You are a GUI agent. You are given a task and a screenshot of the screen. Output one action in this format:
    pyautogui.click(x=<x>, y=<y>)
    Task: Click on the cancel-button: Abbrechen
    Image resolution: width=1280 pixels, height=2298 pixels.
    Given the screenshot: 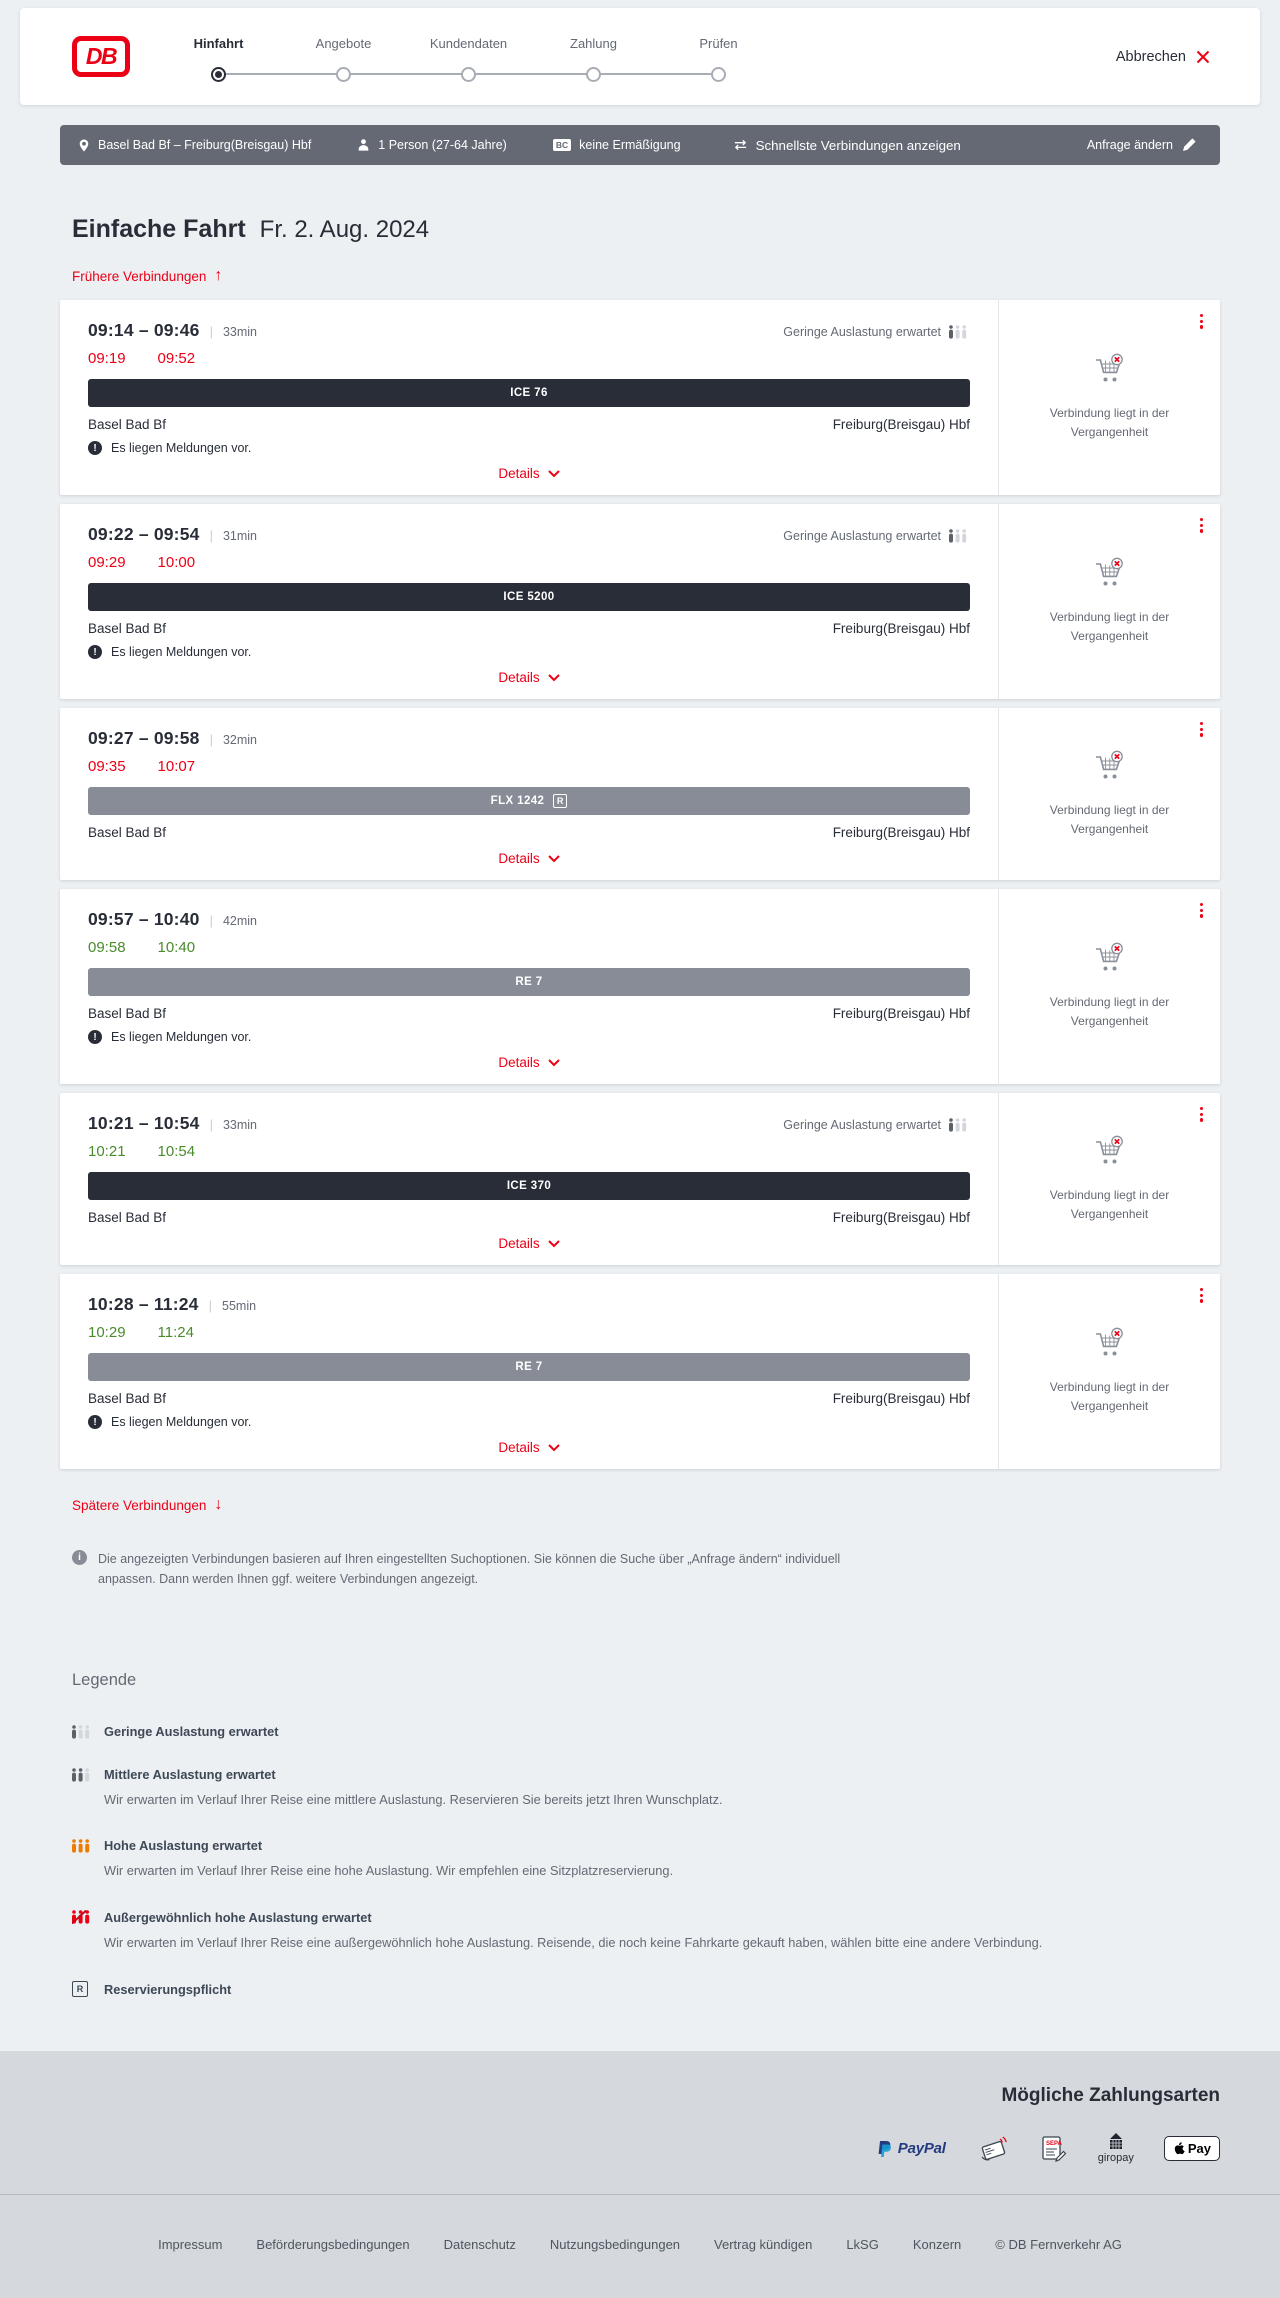 What is the action you would take?
    pyautogui.click(x=1163, y=57)
    